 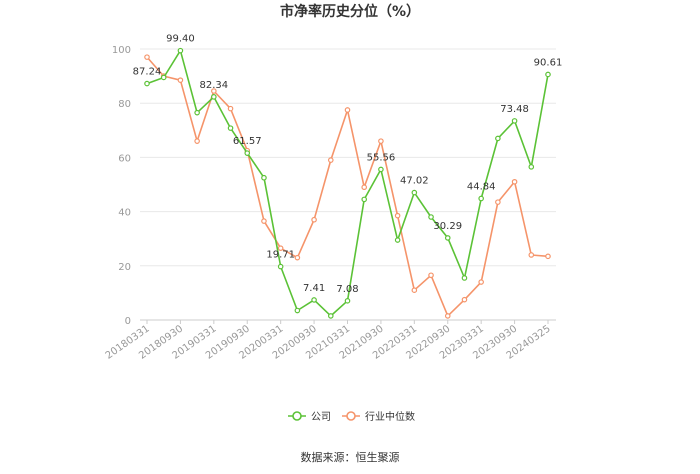 What do you see at coordinates (214, 85) in the screenshot?
I see `data-label: 82.34` at bounding box center [214, 85].